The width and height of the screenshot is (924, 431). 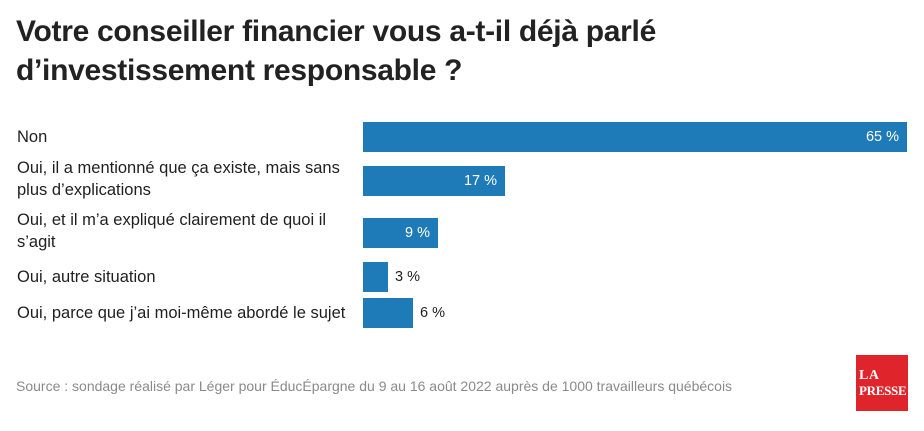 What do you see at coordinates (480, 181) in the screenshot?
I see `value-label: 17 %` at bounding box center [480, 181].